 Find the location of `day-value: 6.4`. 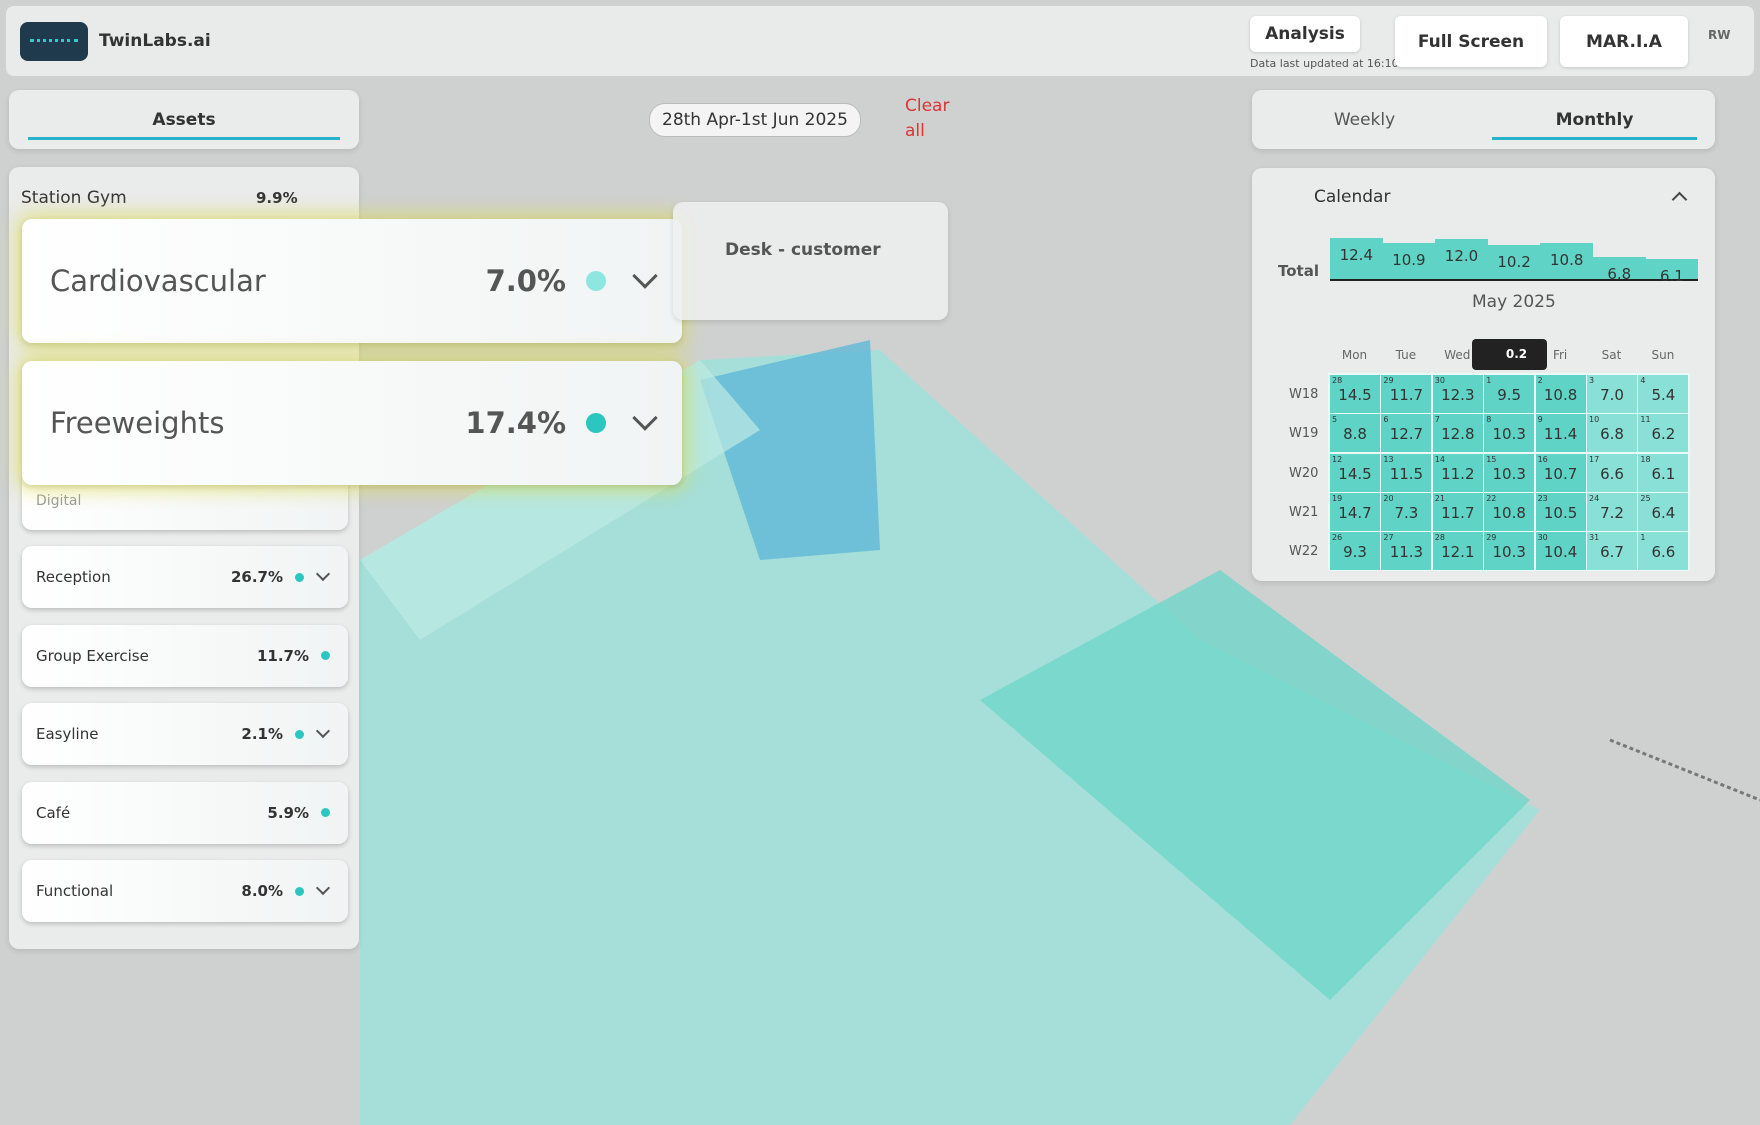

day-value: 6.4 is located at coordinates (1663, 512).